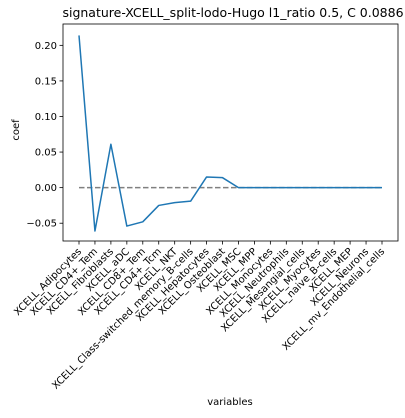 Image resolution: width=405 pixels, height=418 pixels. I want to click on y-tick-label: 0.00, so click(46, 188).